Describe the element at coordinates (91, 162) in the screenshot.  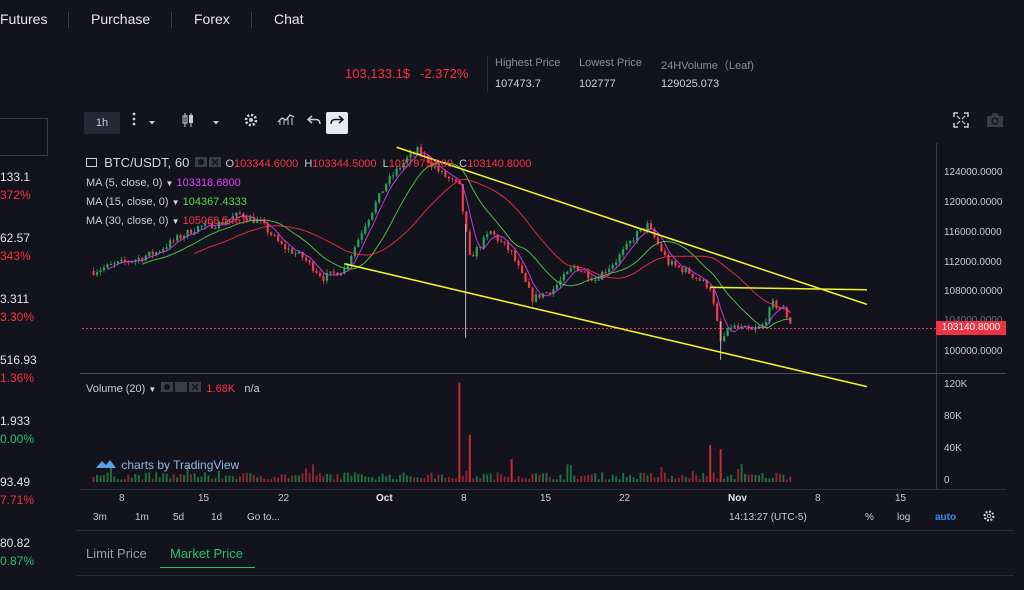
I see `collapse-legend-icon` at that location.